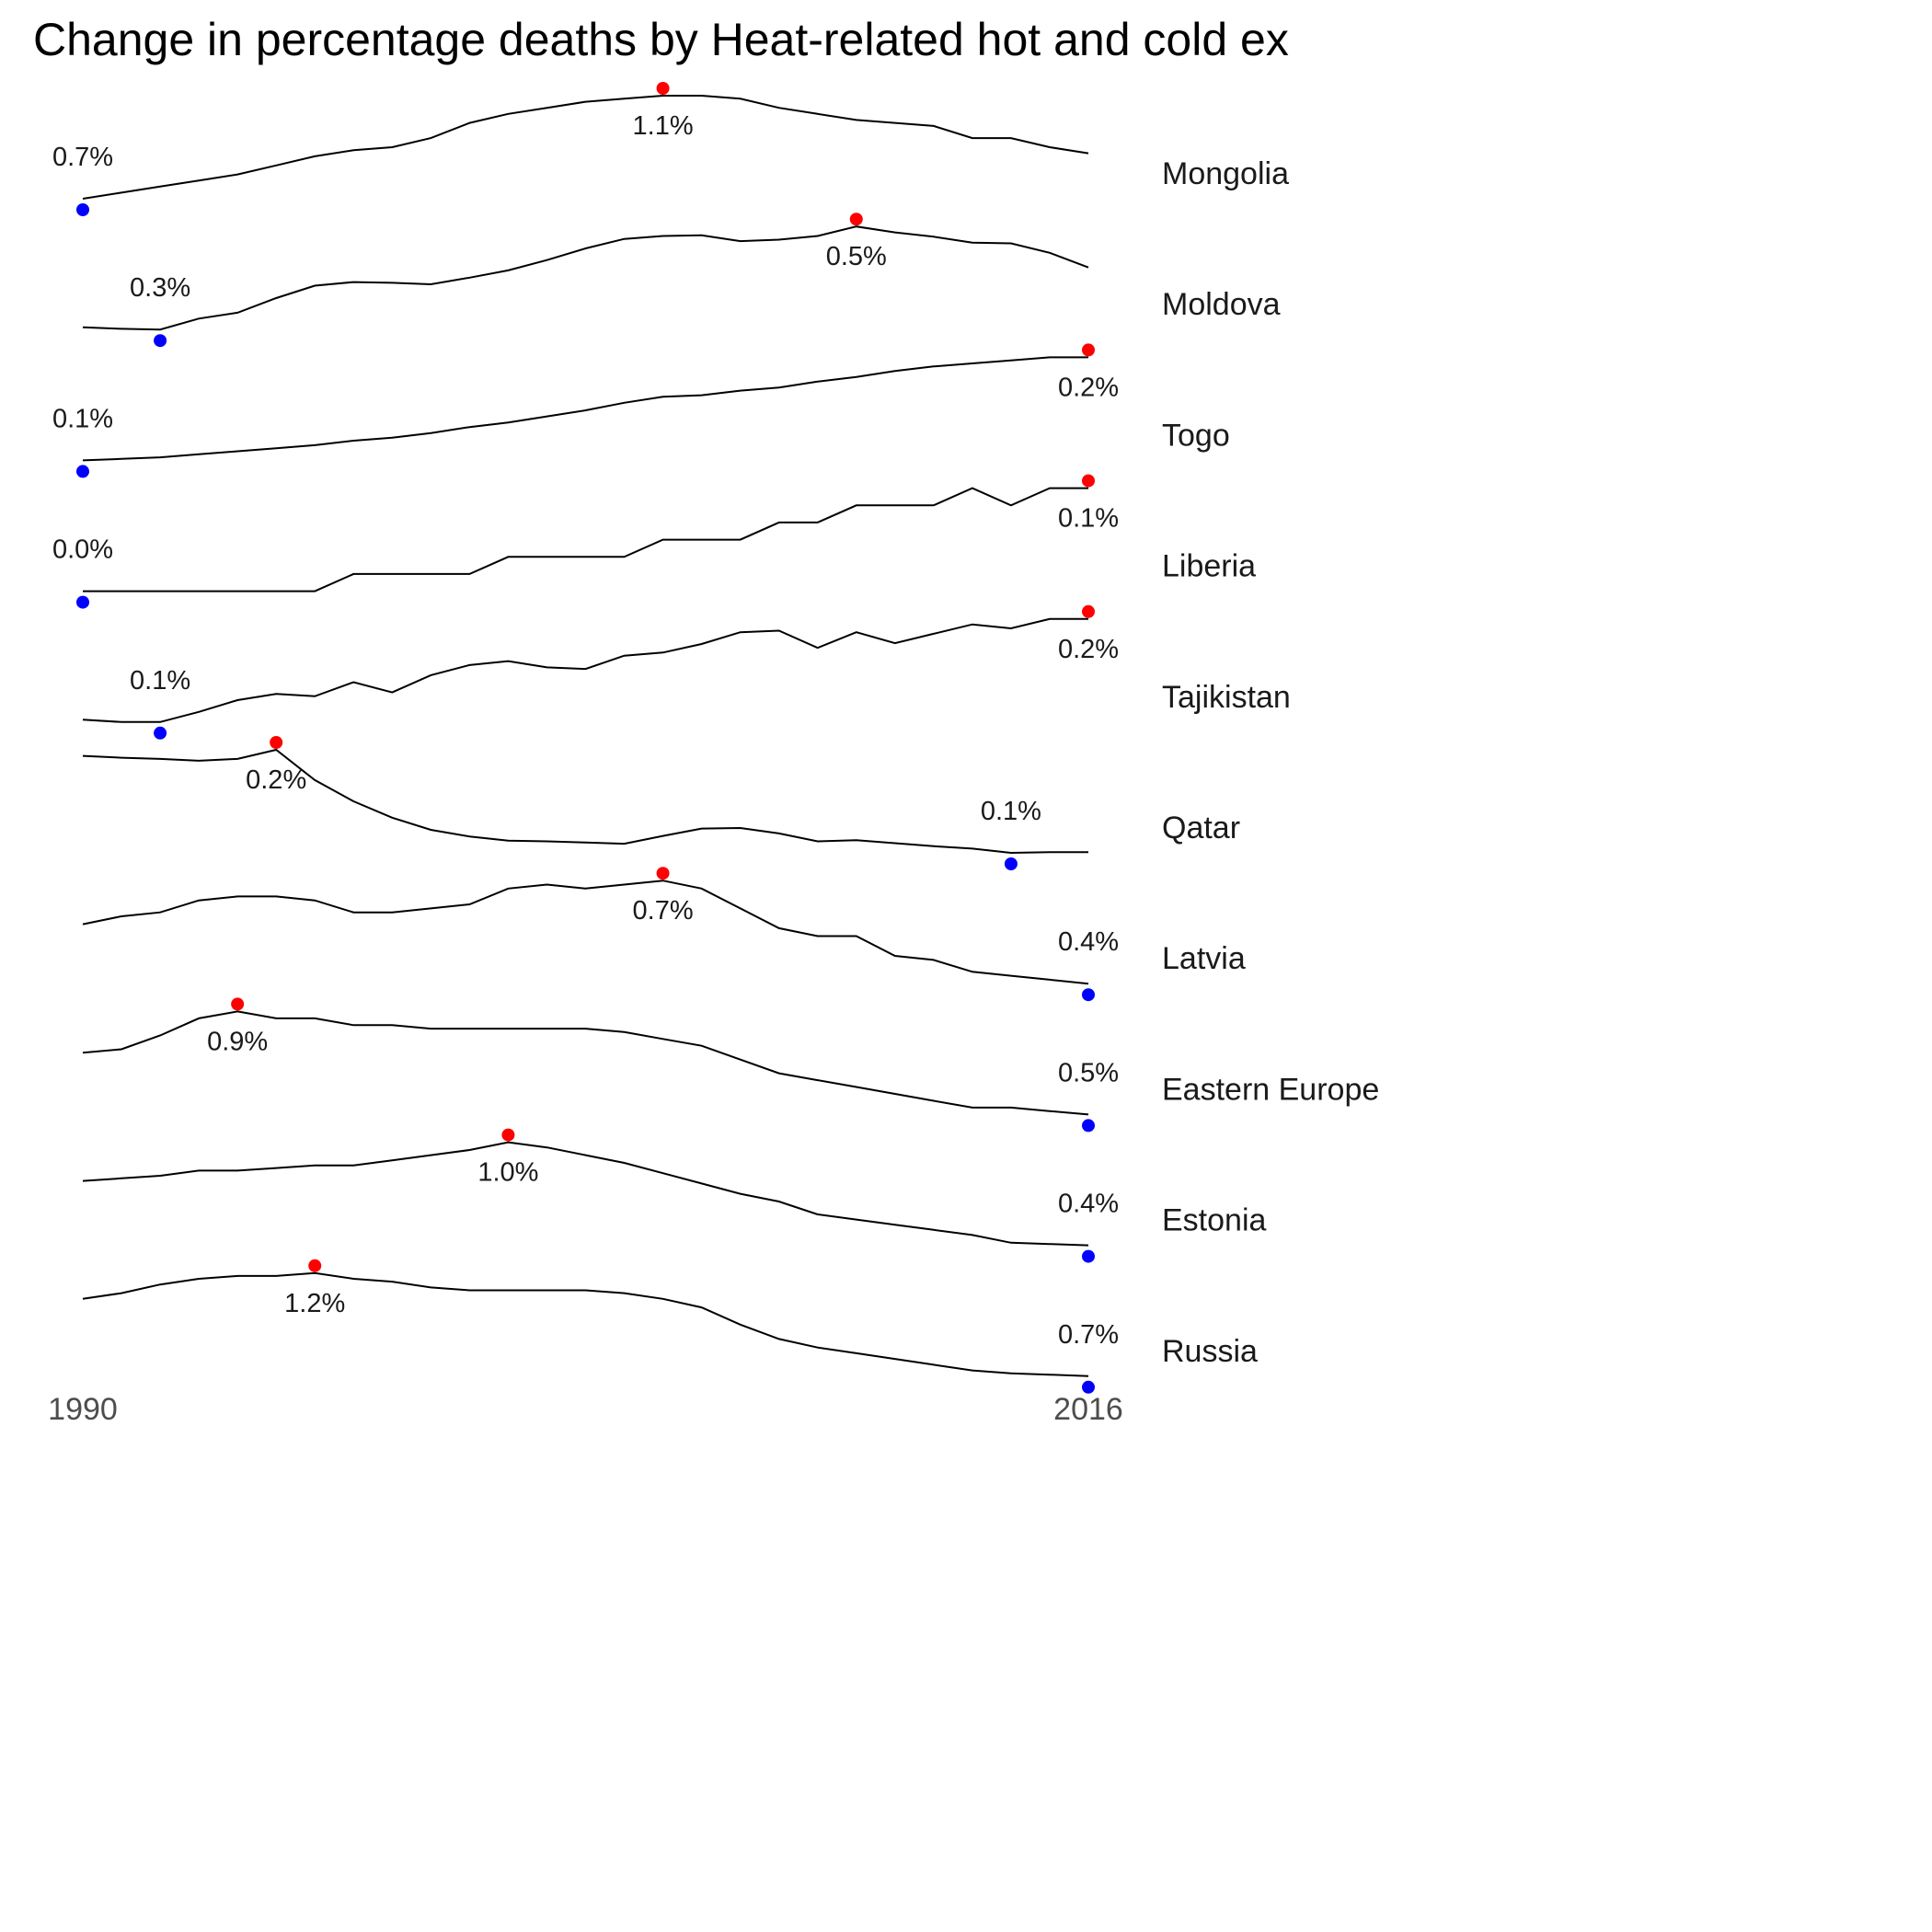  Describe the element at coordinates (160, 288) in the screenshot. I see `min-value-label: 0.3%` at that location.